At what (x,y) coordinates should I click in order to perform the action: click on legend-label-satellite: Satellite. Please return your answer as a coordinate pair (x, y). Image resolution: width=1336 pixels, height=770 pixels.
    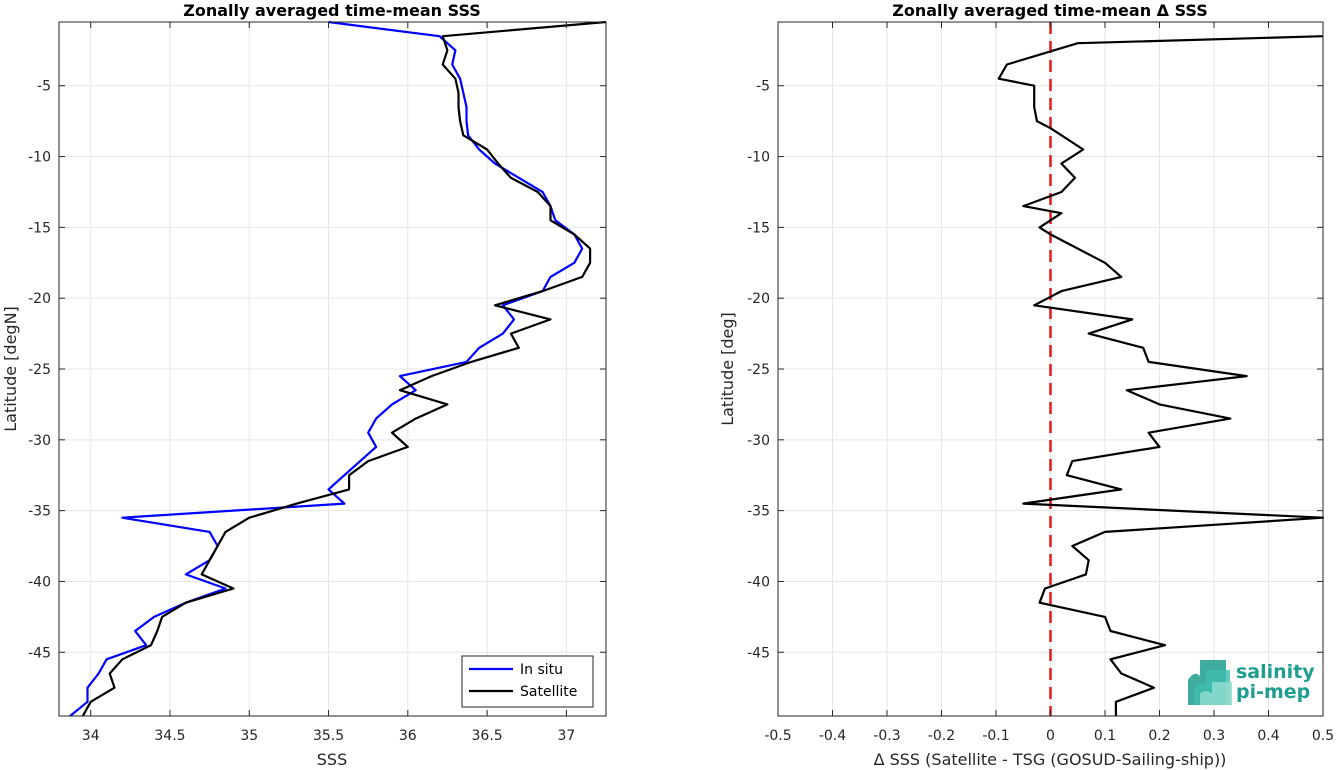
    Looking at the image, I should click on (548, 692).